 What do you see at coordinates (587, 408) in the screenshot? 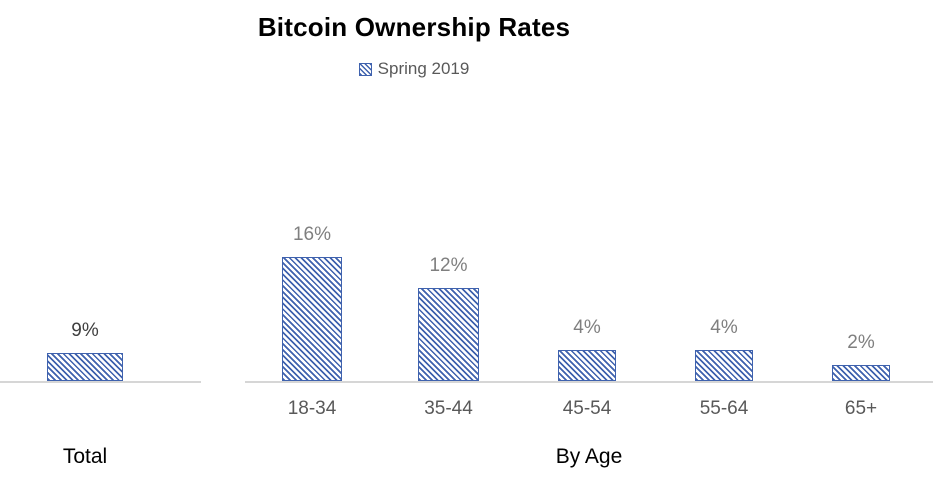
I see `category-label: 45-54` at bounding box center [587, 408].